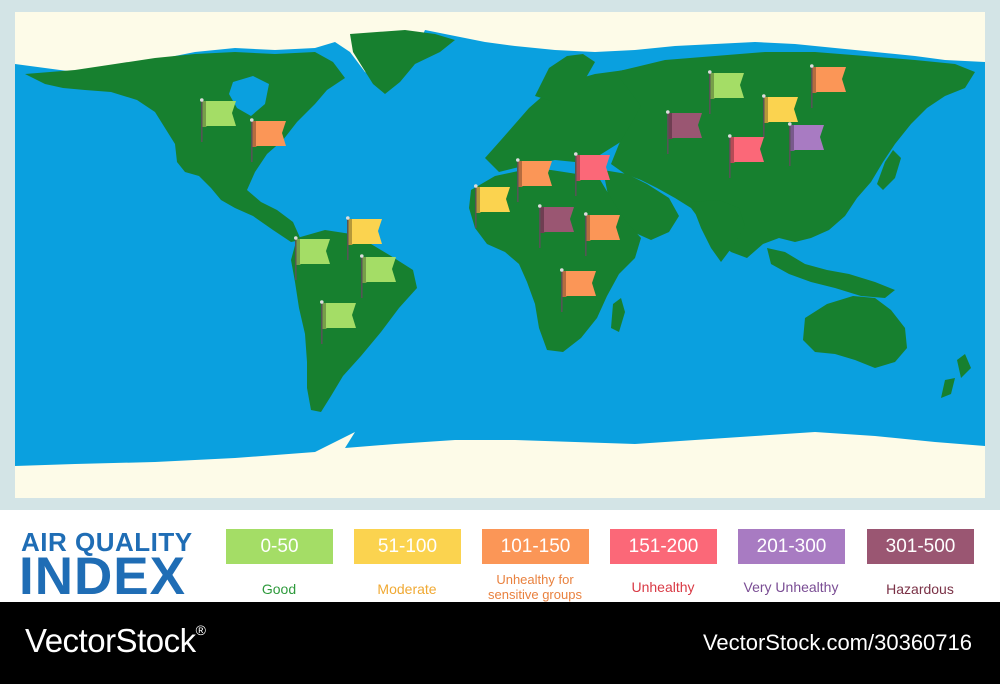 Image resolution: width=1000 pixels, height=684 pixels. I want to click on flag-east-africa, so click(602, 234).